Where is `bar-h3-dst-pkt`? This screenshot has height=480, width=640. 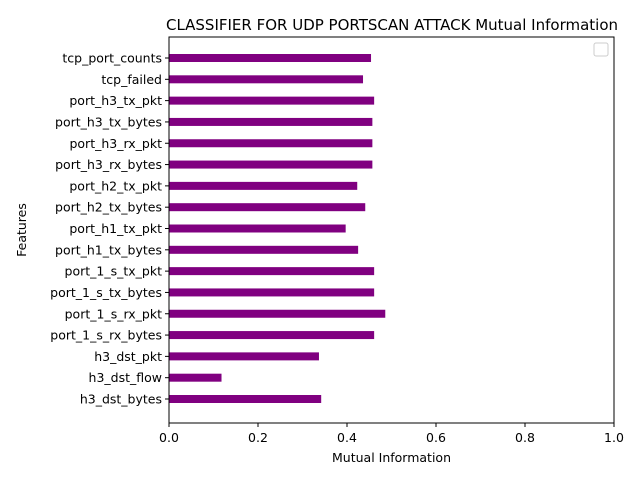
bar-h3-dst-pkt is located at coordinates (244, 356).